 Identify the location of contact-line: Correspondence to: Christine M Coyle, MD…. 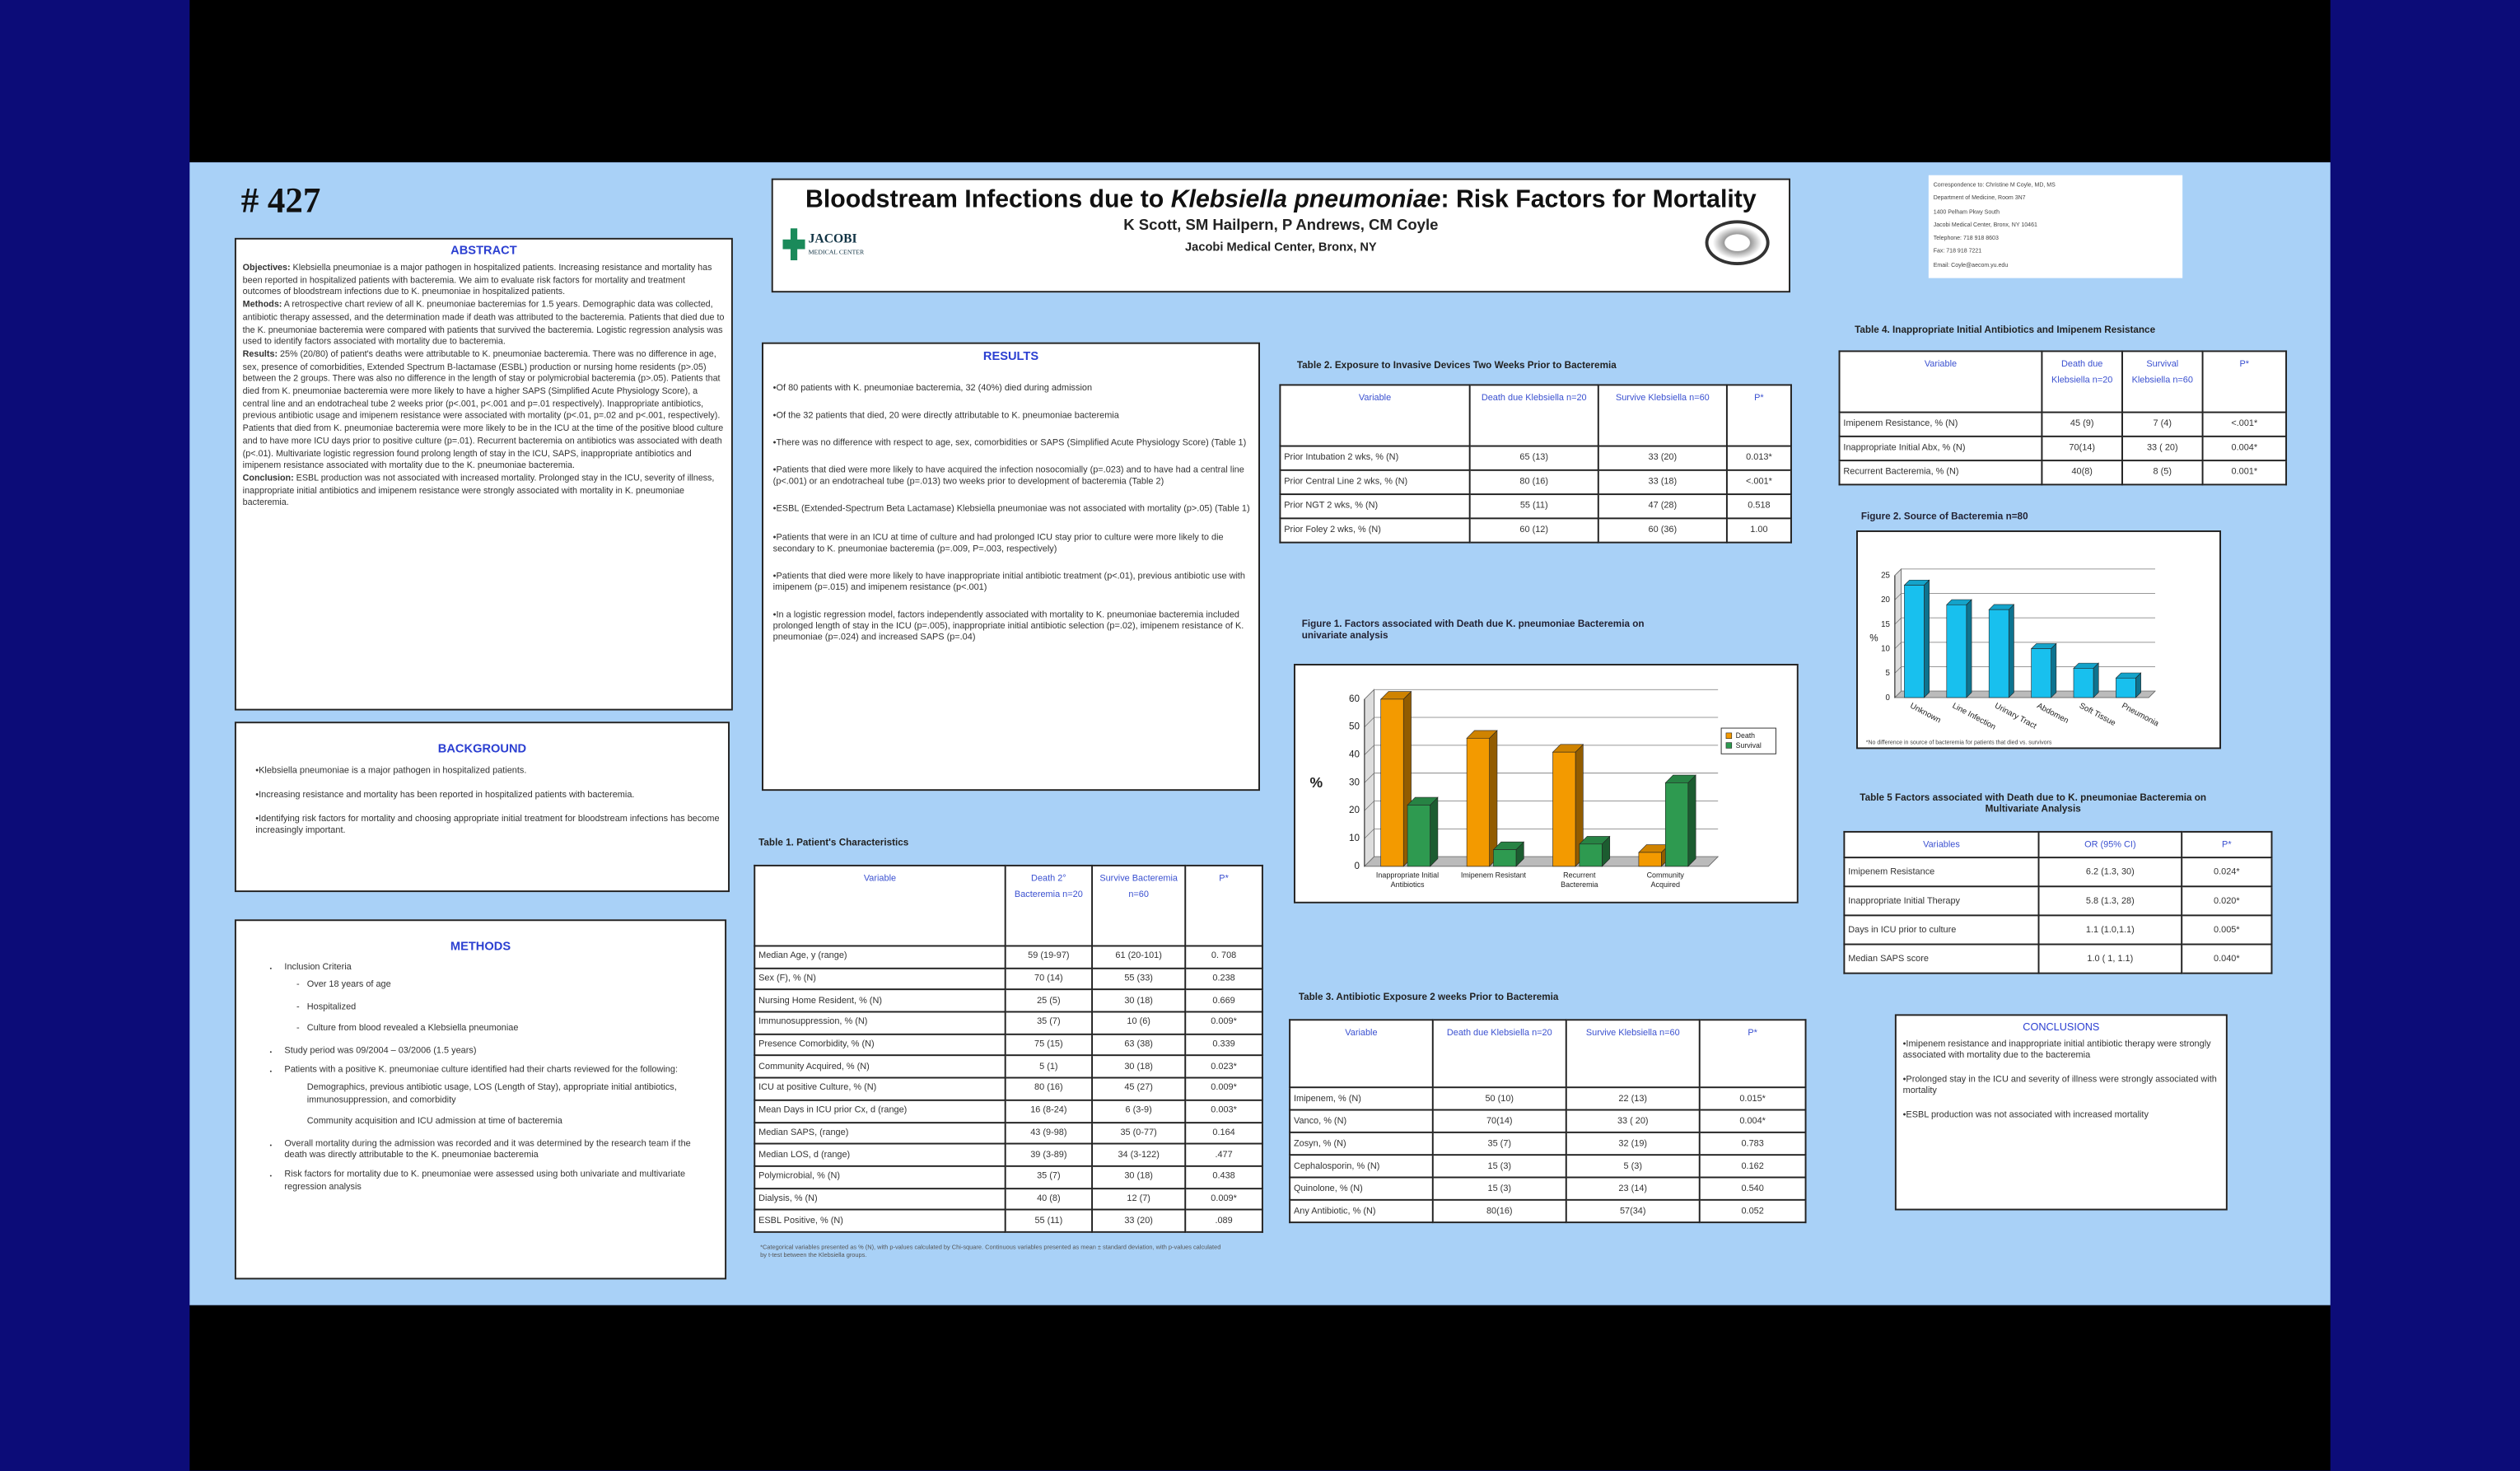
(1994, 185).